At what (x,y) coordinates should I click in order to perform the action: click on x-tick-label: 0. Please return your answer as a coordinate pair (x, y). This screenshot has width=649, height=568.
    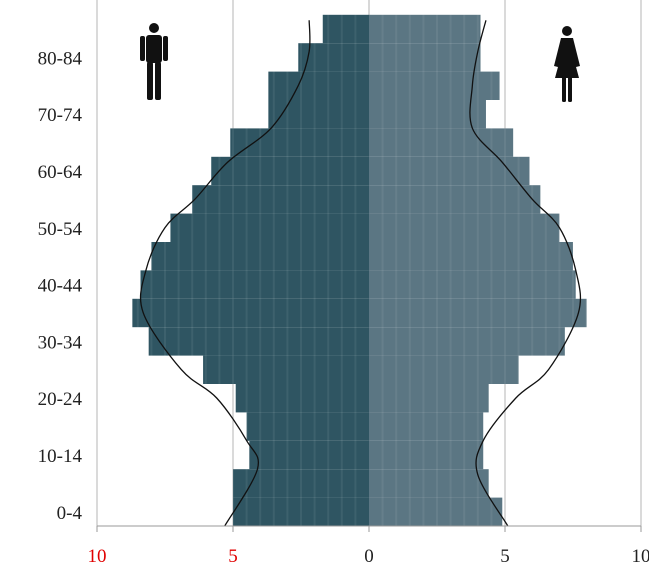
    Looking at the image, I should click on (369, 556).